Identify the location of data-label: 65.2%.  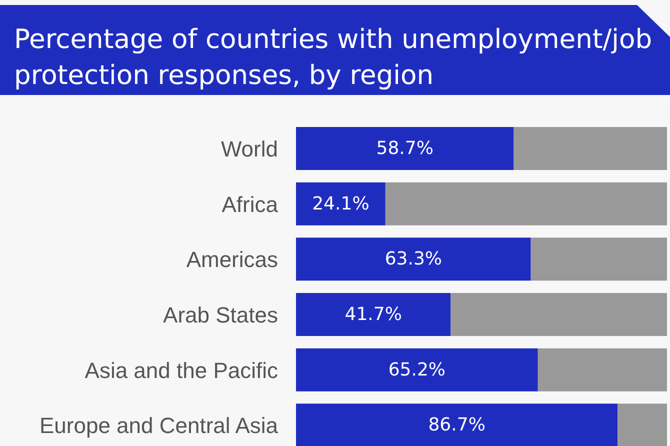
(417, 369).